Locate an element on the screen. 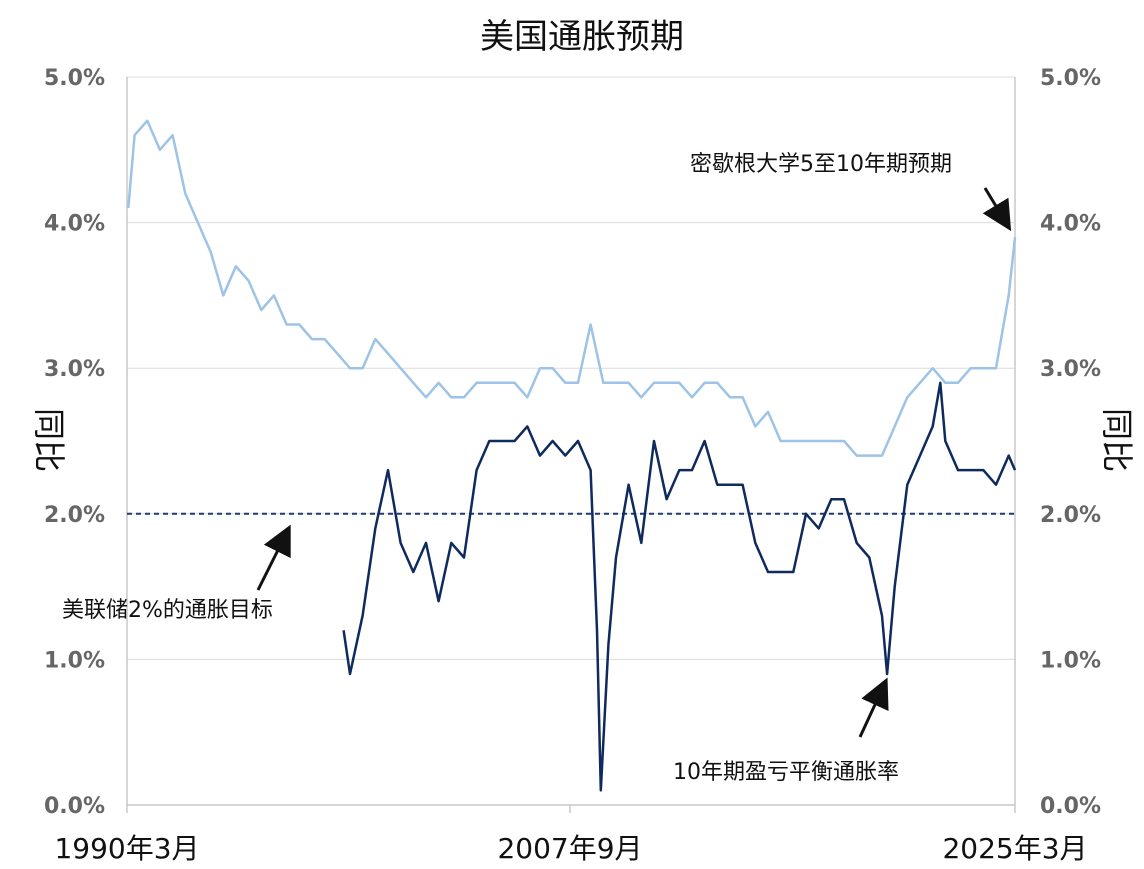 The height and width of the screenshot is (869, 1144). chart-title: 美国通胀预期 is located at coordinates (582, 37).